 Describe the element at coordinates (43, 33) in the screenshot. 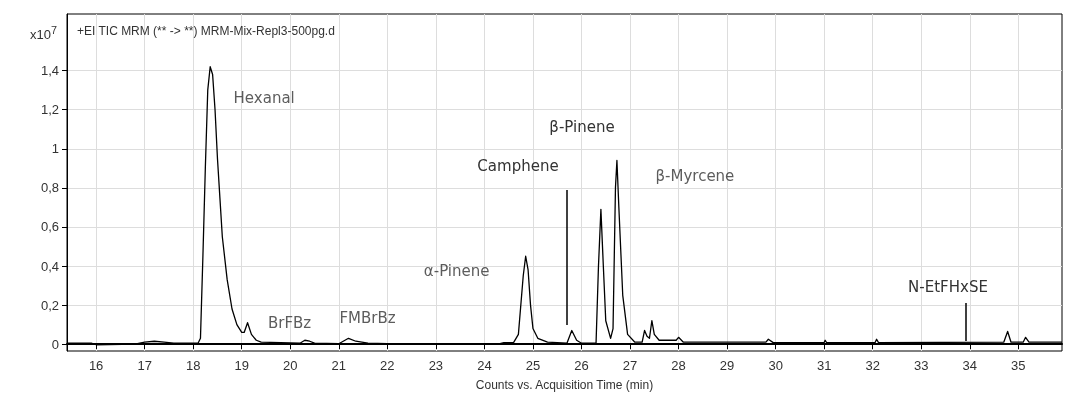

I see `y-axis-title: x10$^{7}$` at that location.